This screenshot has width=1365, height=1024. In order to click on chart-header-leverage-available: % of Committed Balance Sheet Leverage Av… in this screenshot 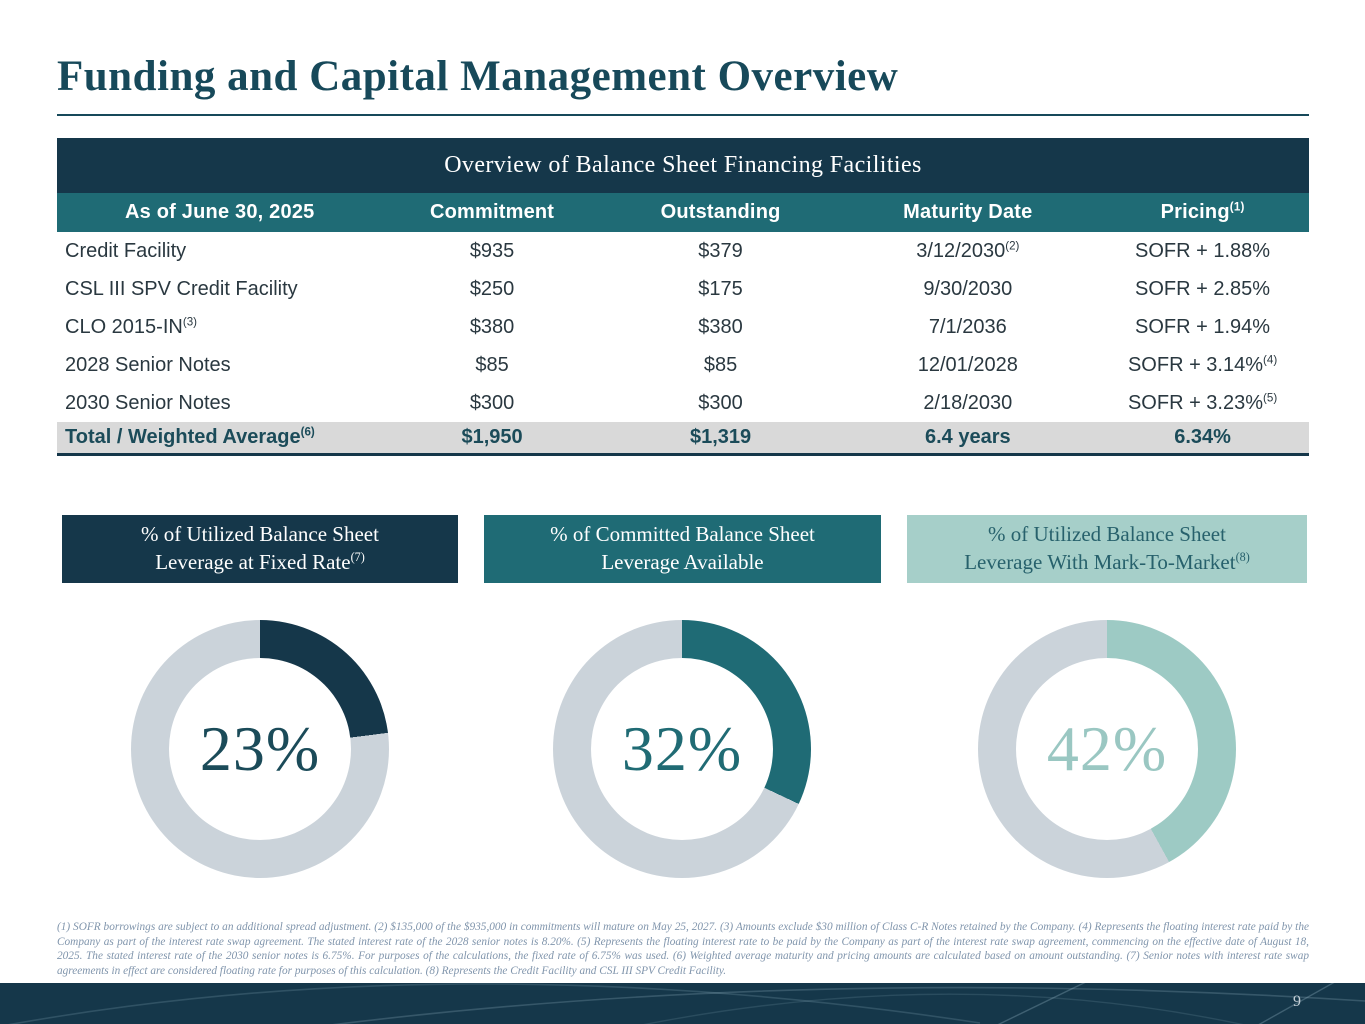, I will do `click(682, 549)`.